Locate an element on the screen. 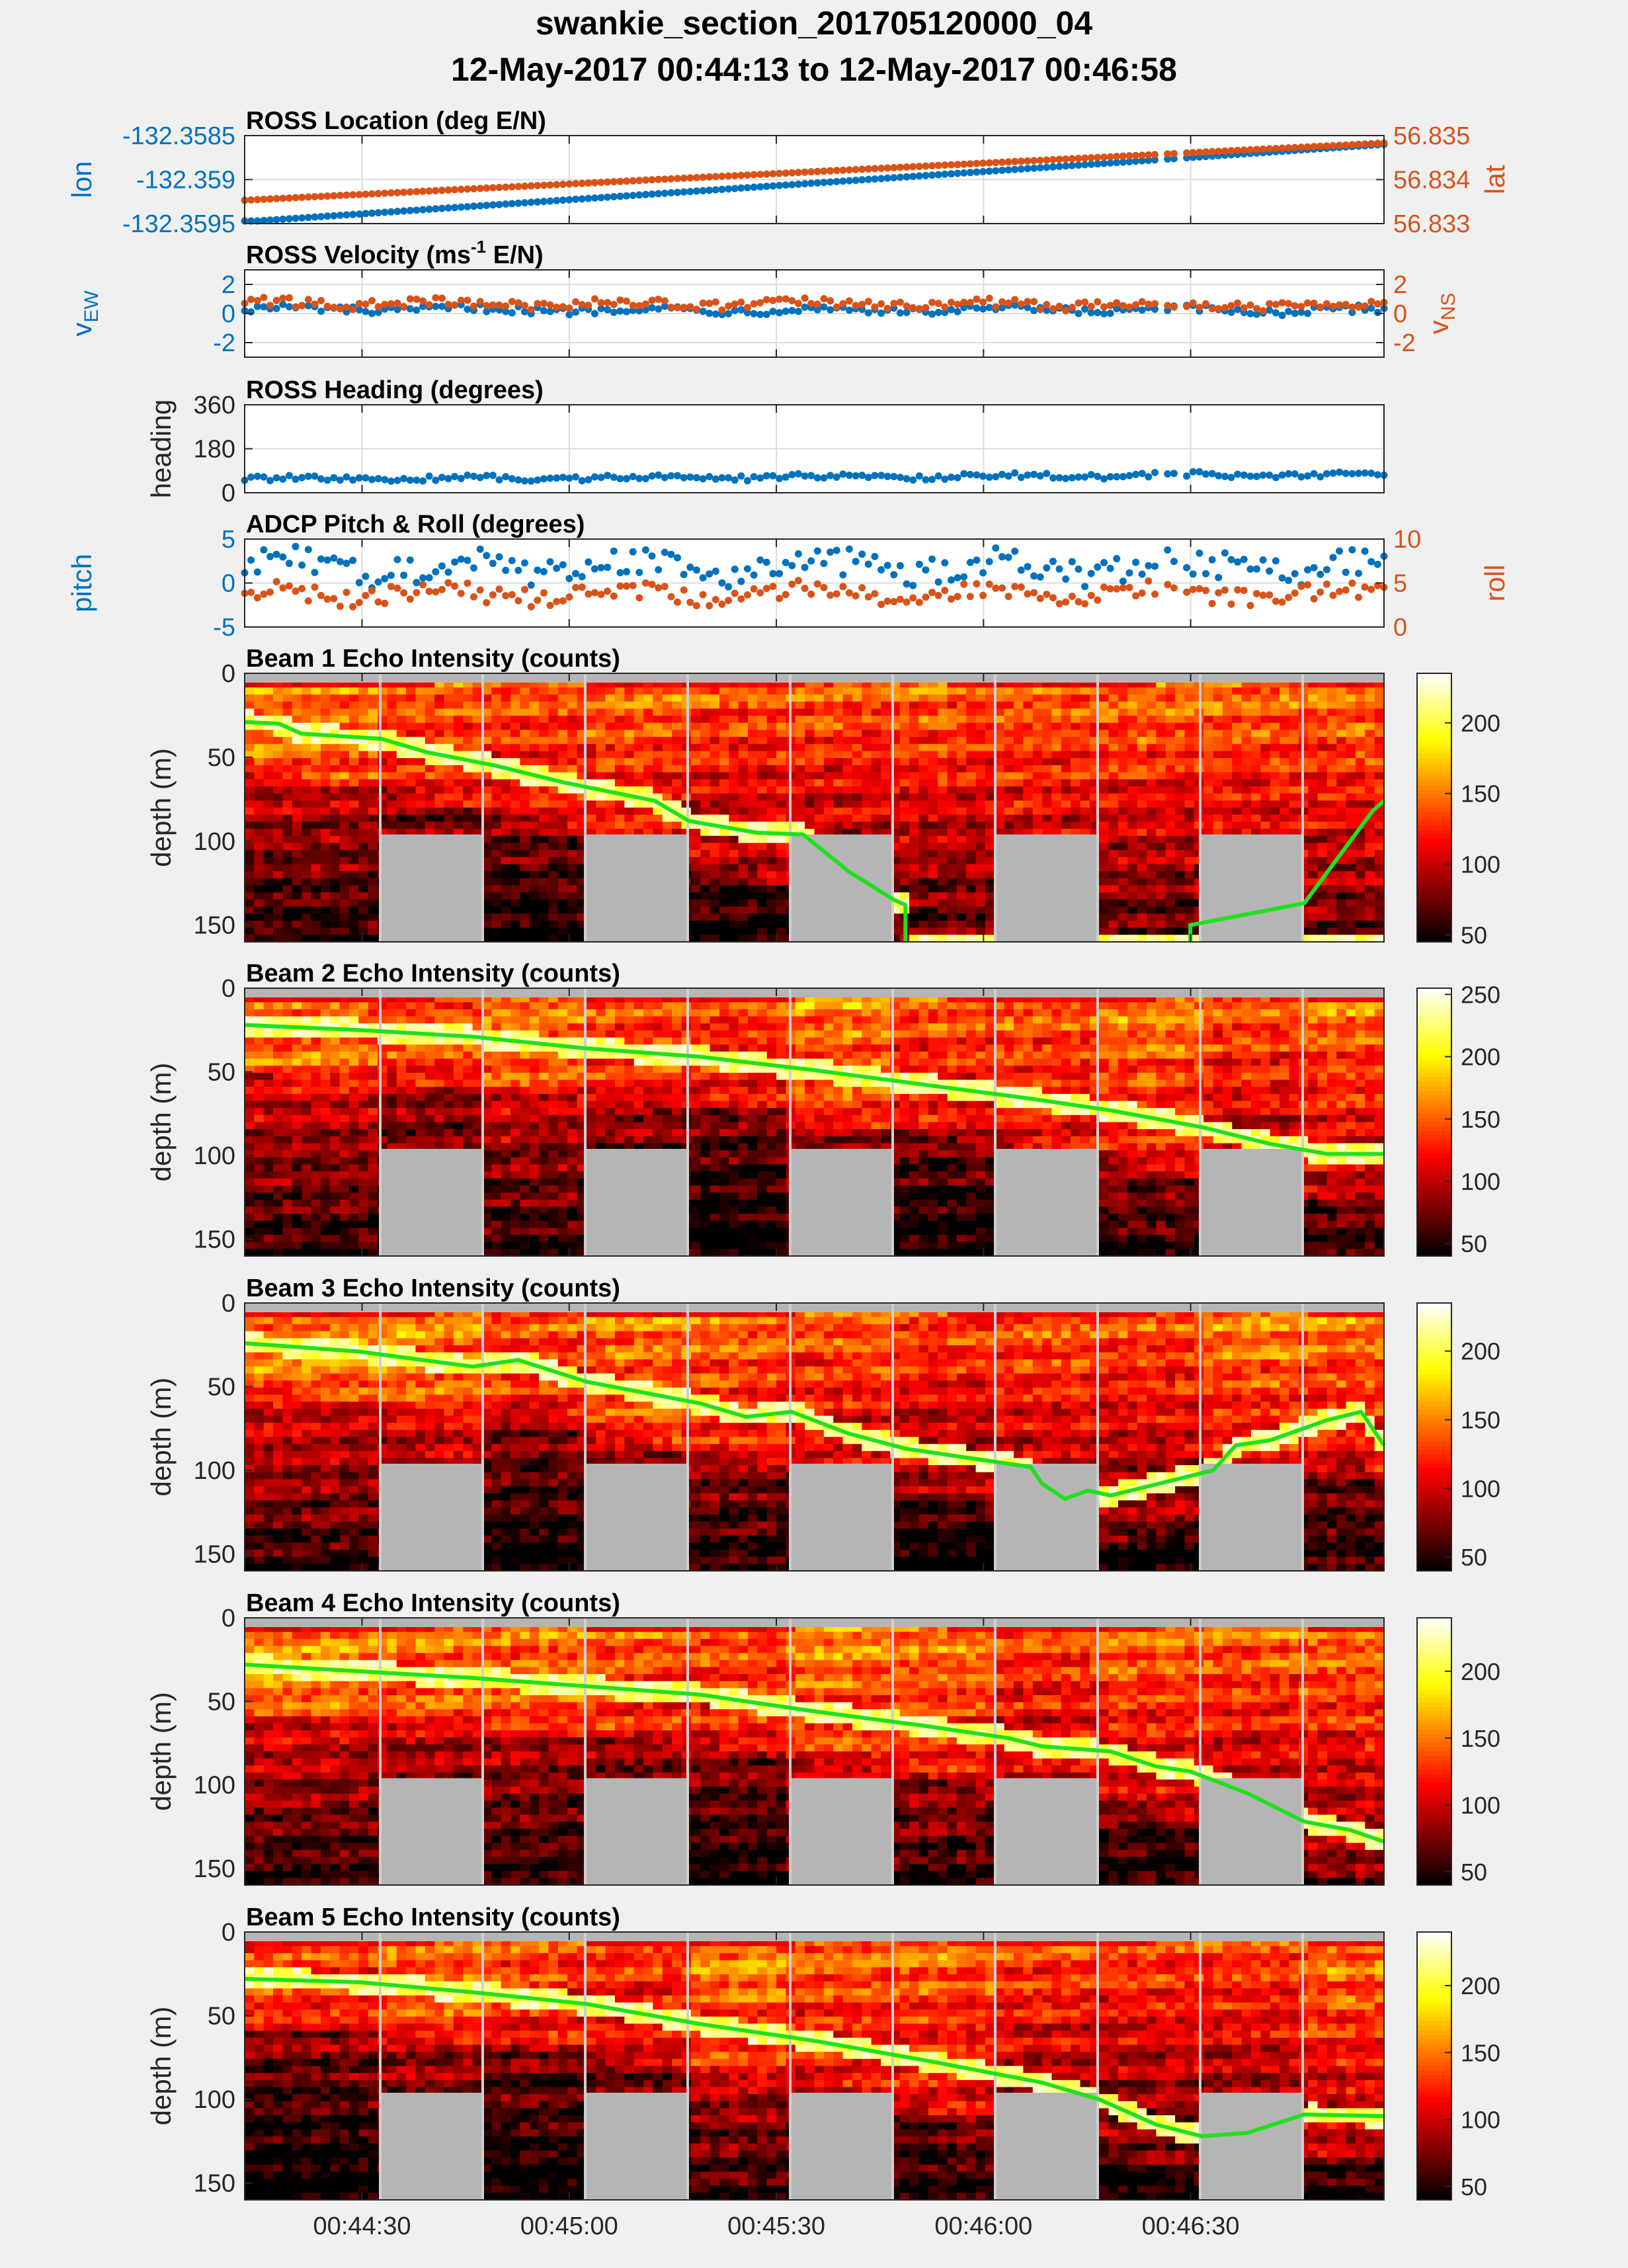 The height and width of the screenshot is (2268, 1628). location-ytick-label: -132.3595 is located at coordinates (178, 224).